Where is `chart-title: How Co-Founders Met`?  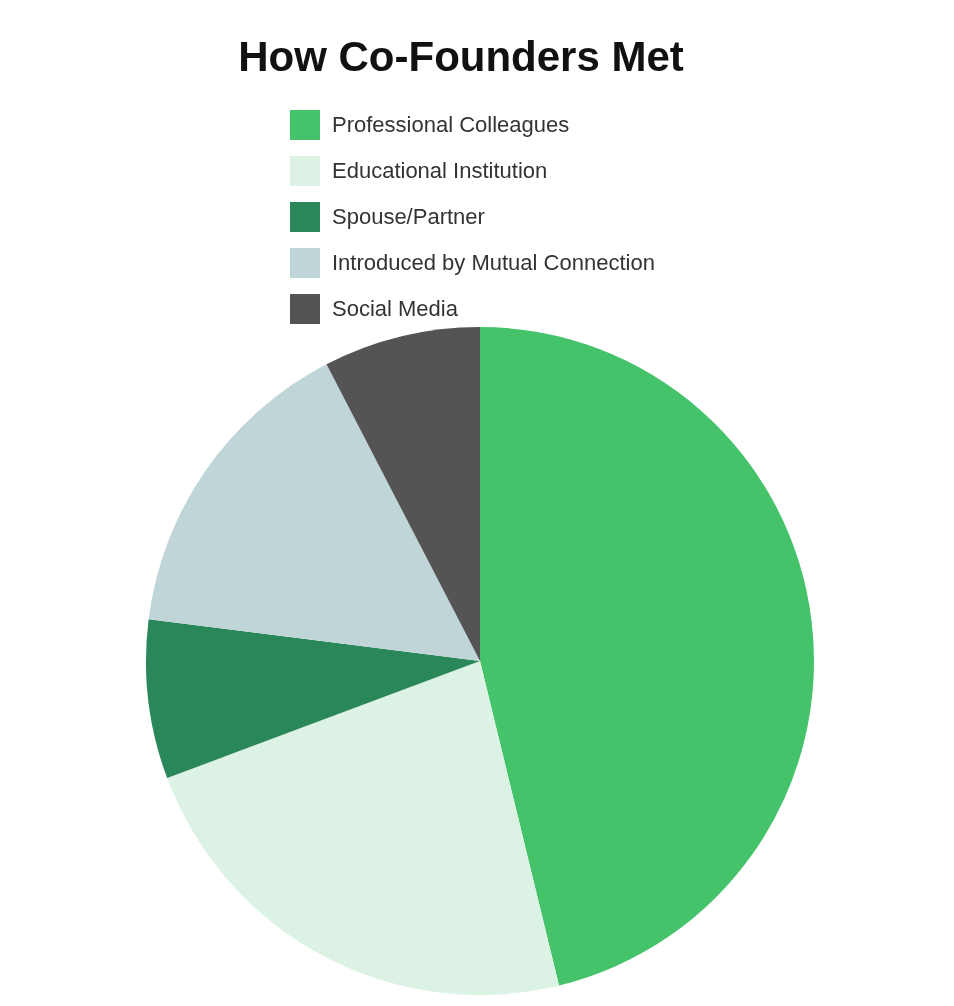 chart-title: How Co-Founders Met is located at coordinates (461, 56).